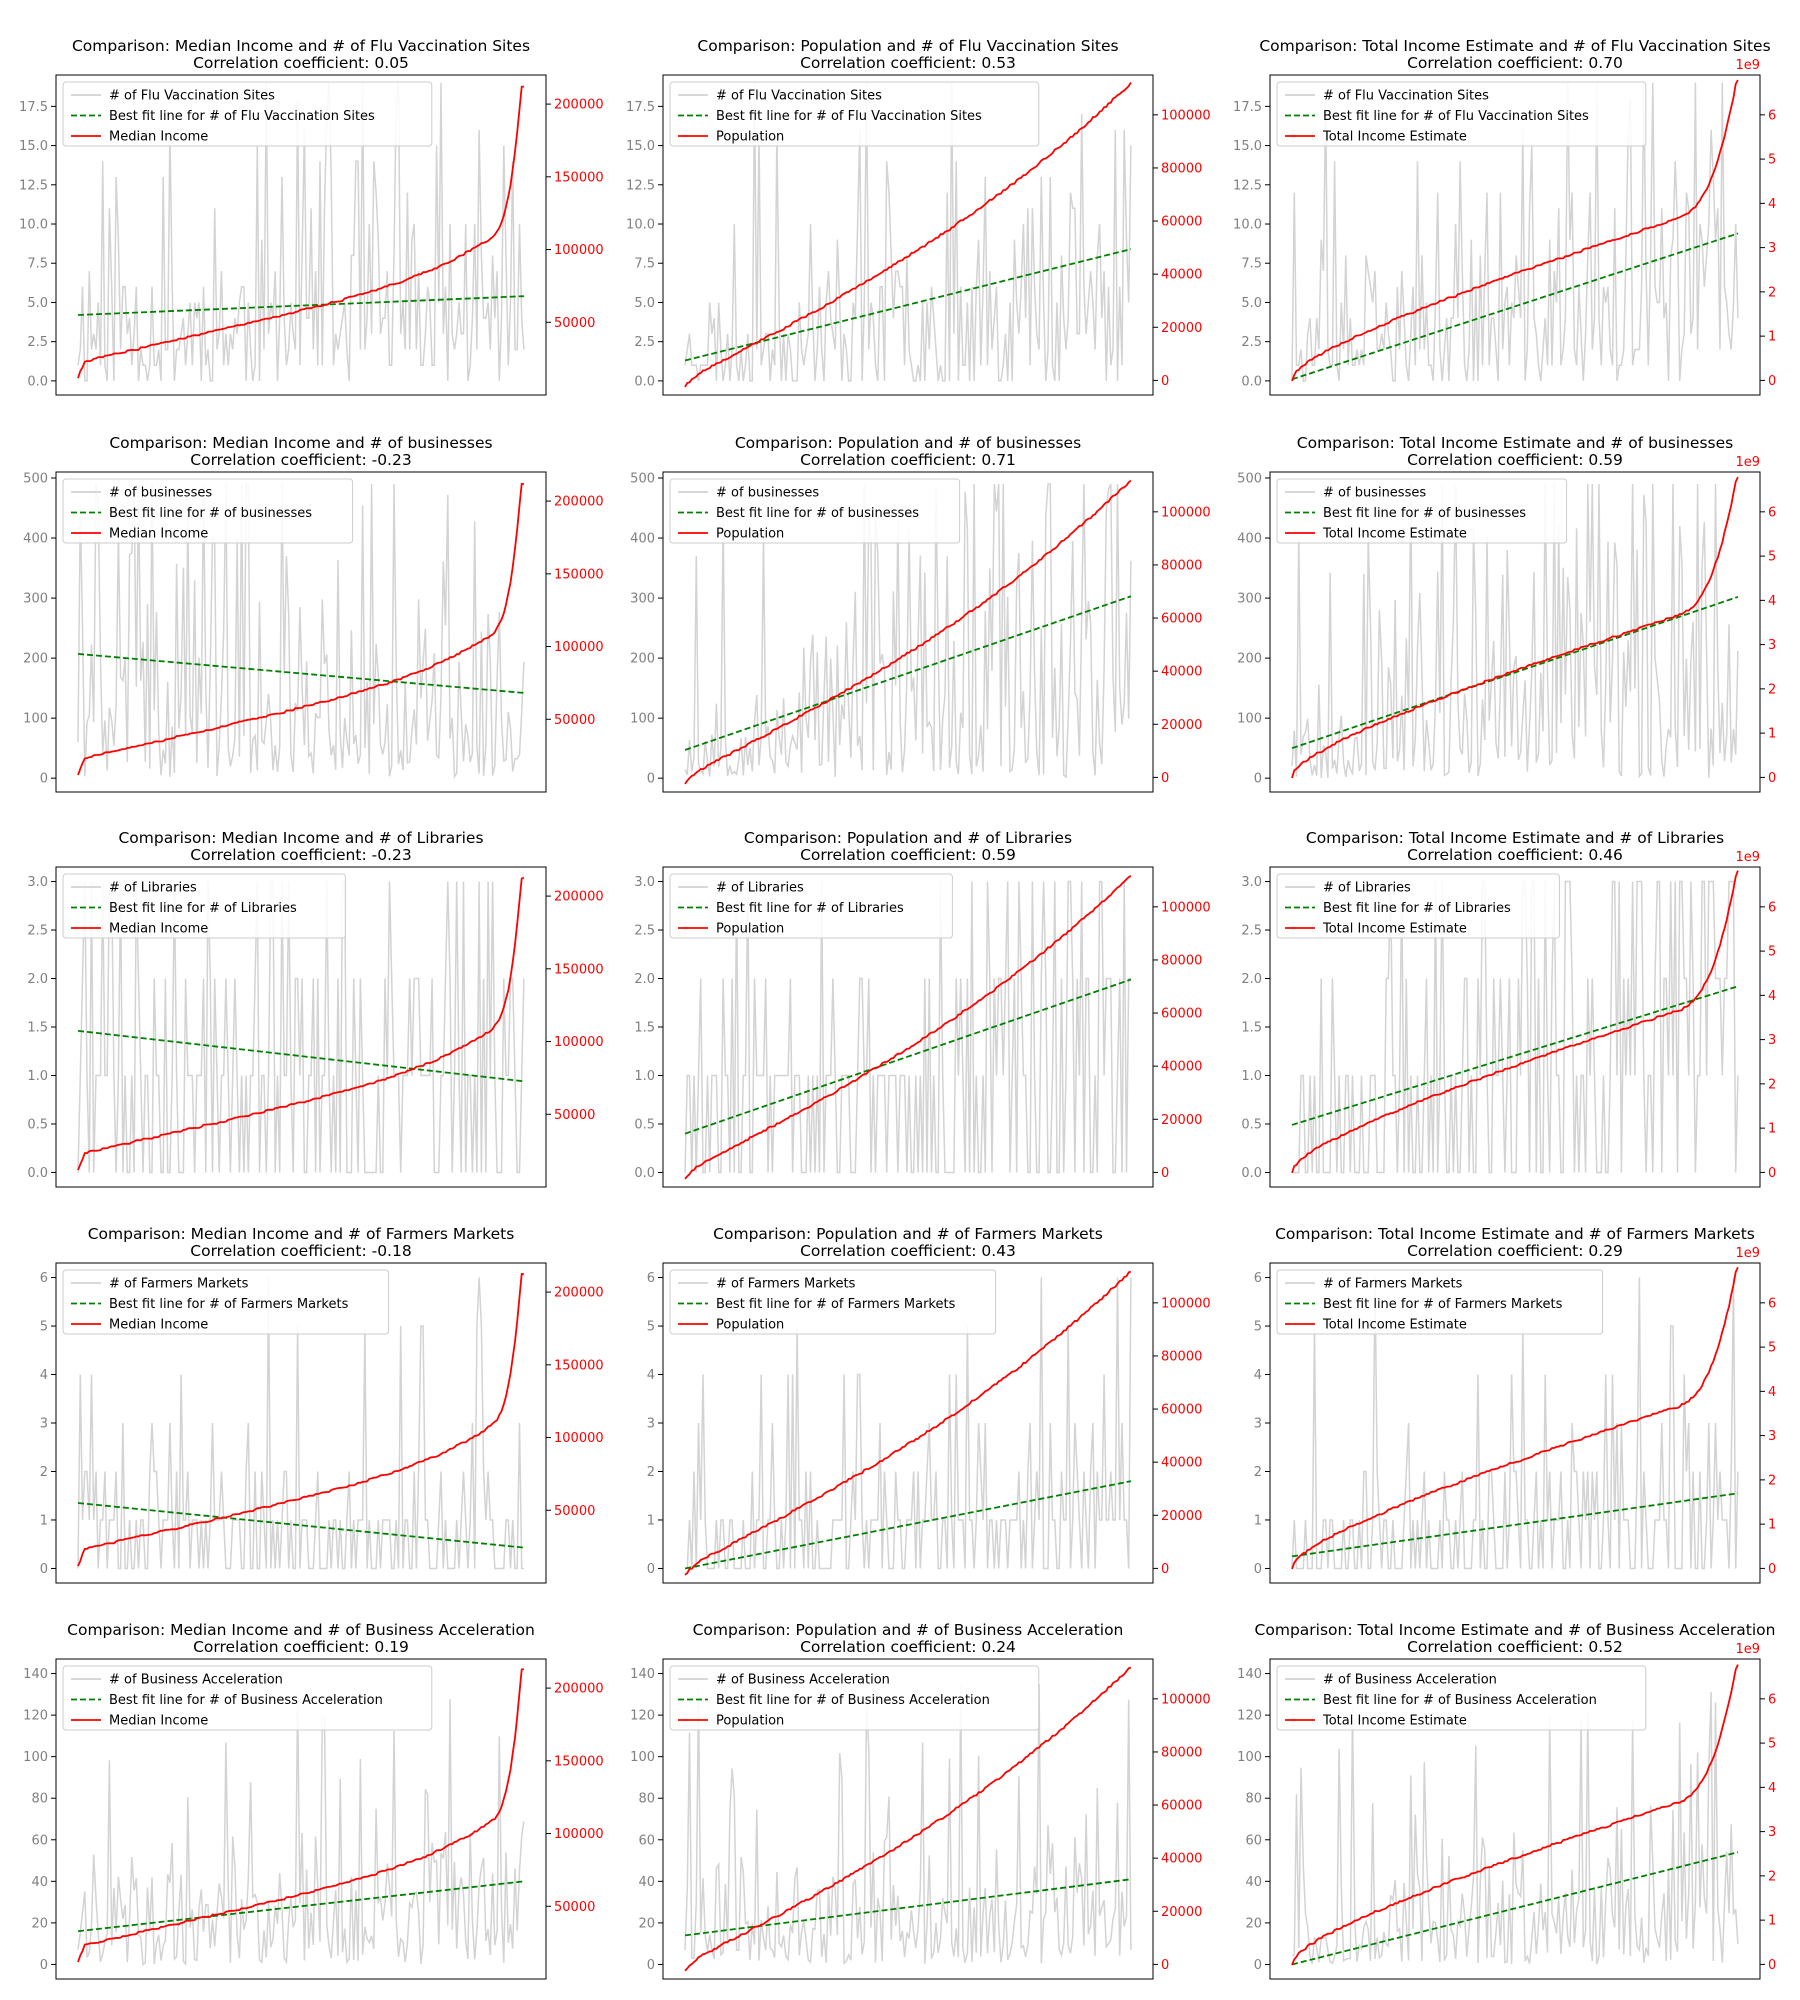 The width and height of the screenshot is (1800, 2000). What do you see at coordinates (37, 882) in the screenshot?
I see `left-tick-label: 3.0` at bounding box center [37, 882].